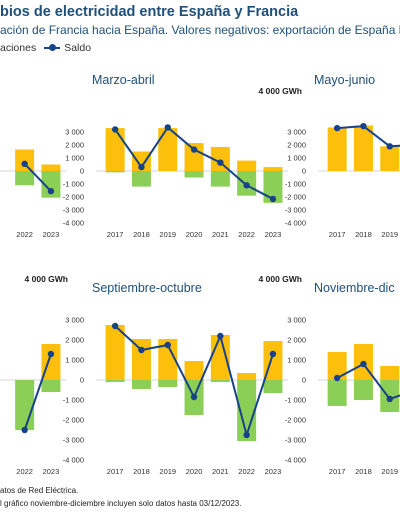 The image size is (400, 516). What do you see at coordinates (123, 80) in the screenshot?
I see `panel-title: Marzo-abril` at bounding box center [123, 80].